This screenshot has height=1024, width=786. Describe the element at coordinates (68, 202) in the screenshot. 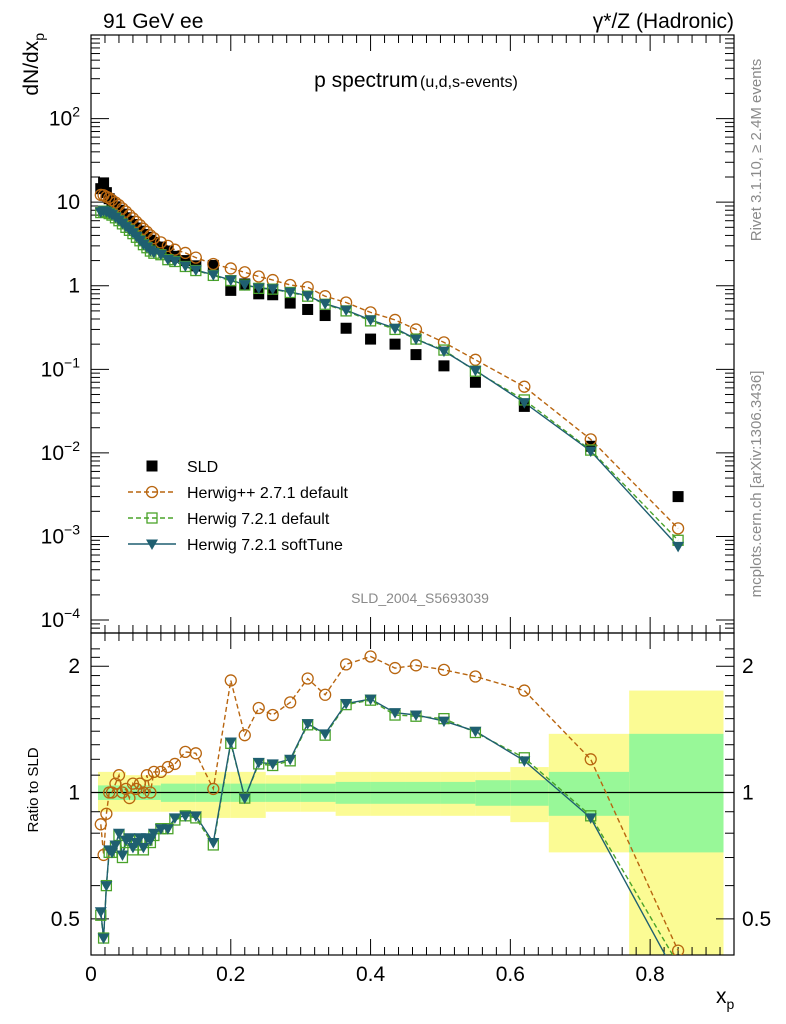

I see `main-ytick-label: 10` at that location.